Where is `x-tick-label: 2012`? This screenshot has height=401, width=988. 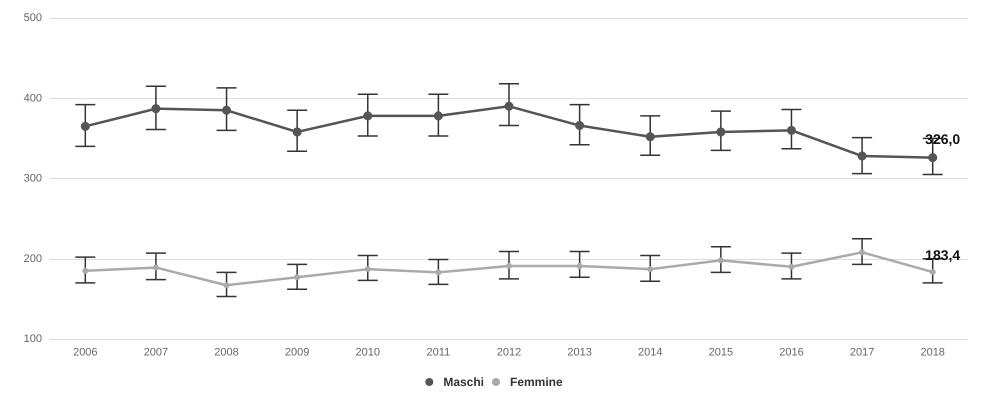 x-tick-label: 2012 is located at coordinates (509, 352).